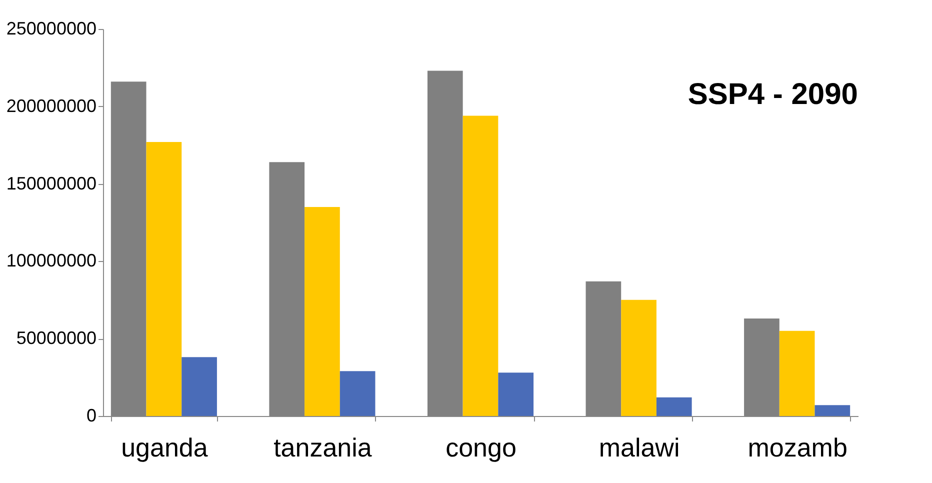 The height and width of the screenshot is (483, 932). Describe the element at coordinates (639, 447) in the screenshot. I see `x-tick-label: malawi` at that location.